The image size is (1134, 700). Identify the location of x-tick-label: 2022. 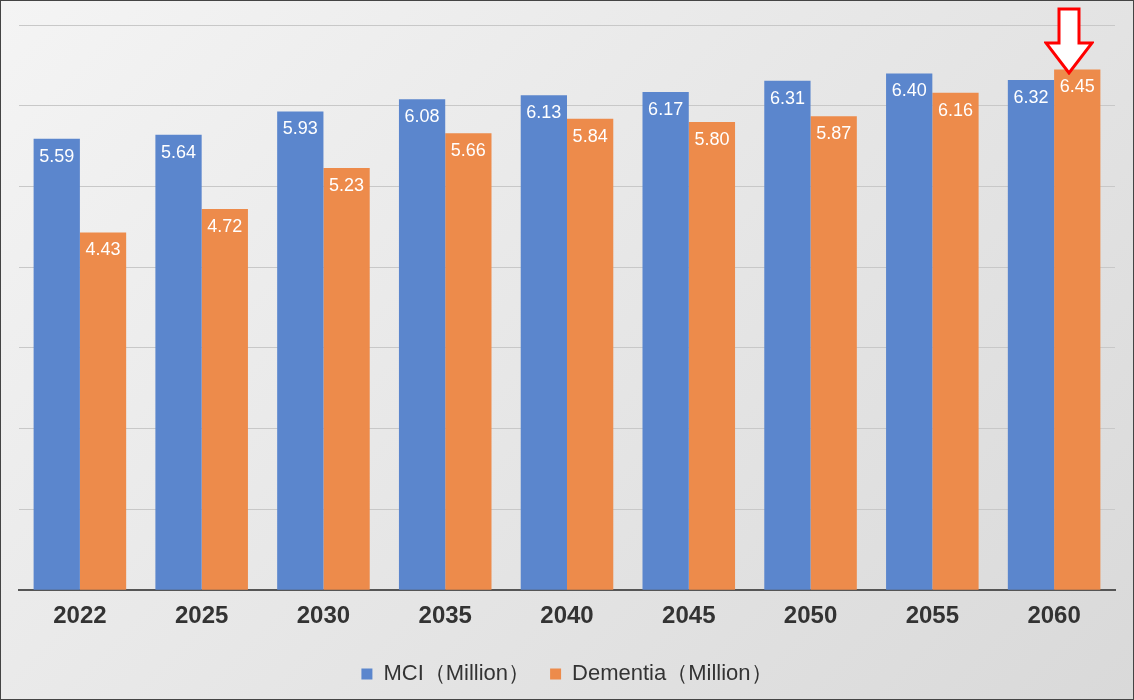
(80, 615).